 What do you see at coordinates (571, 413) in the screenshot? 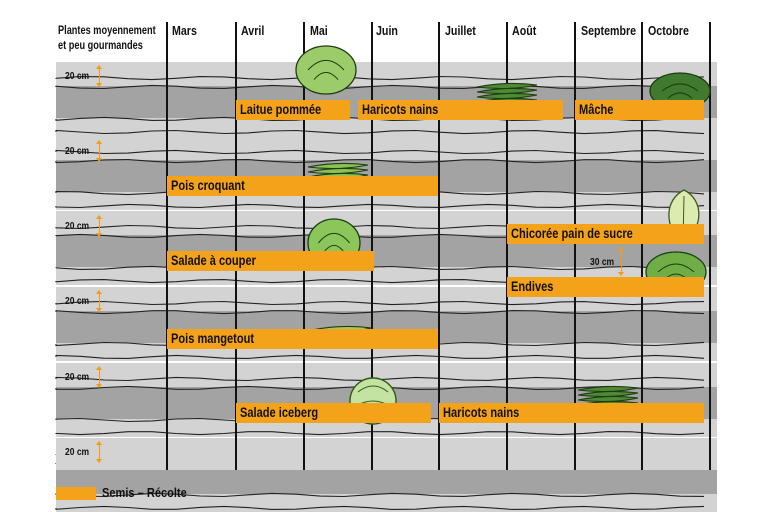
I see `crop-bar-haricots-nains-2: Haricots nains` at bounding box center [571, 413].